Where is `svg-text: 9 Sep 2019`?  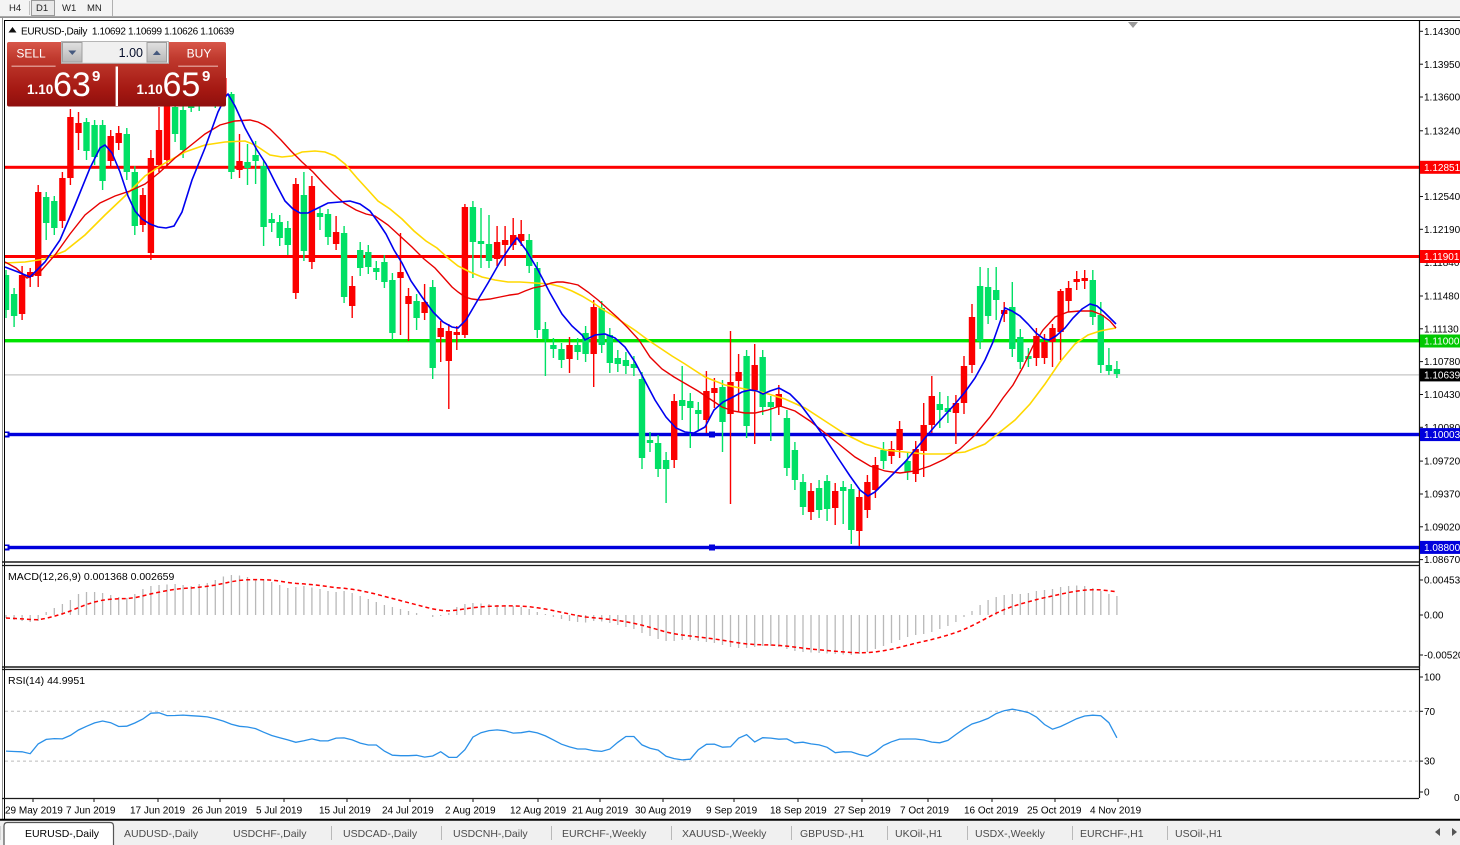 svg-text: 9 Sep 2019 is located at coordinates (732, 811).